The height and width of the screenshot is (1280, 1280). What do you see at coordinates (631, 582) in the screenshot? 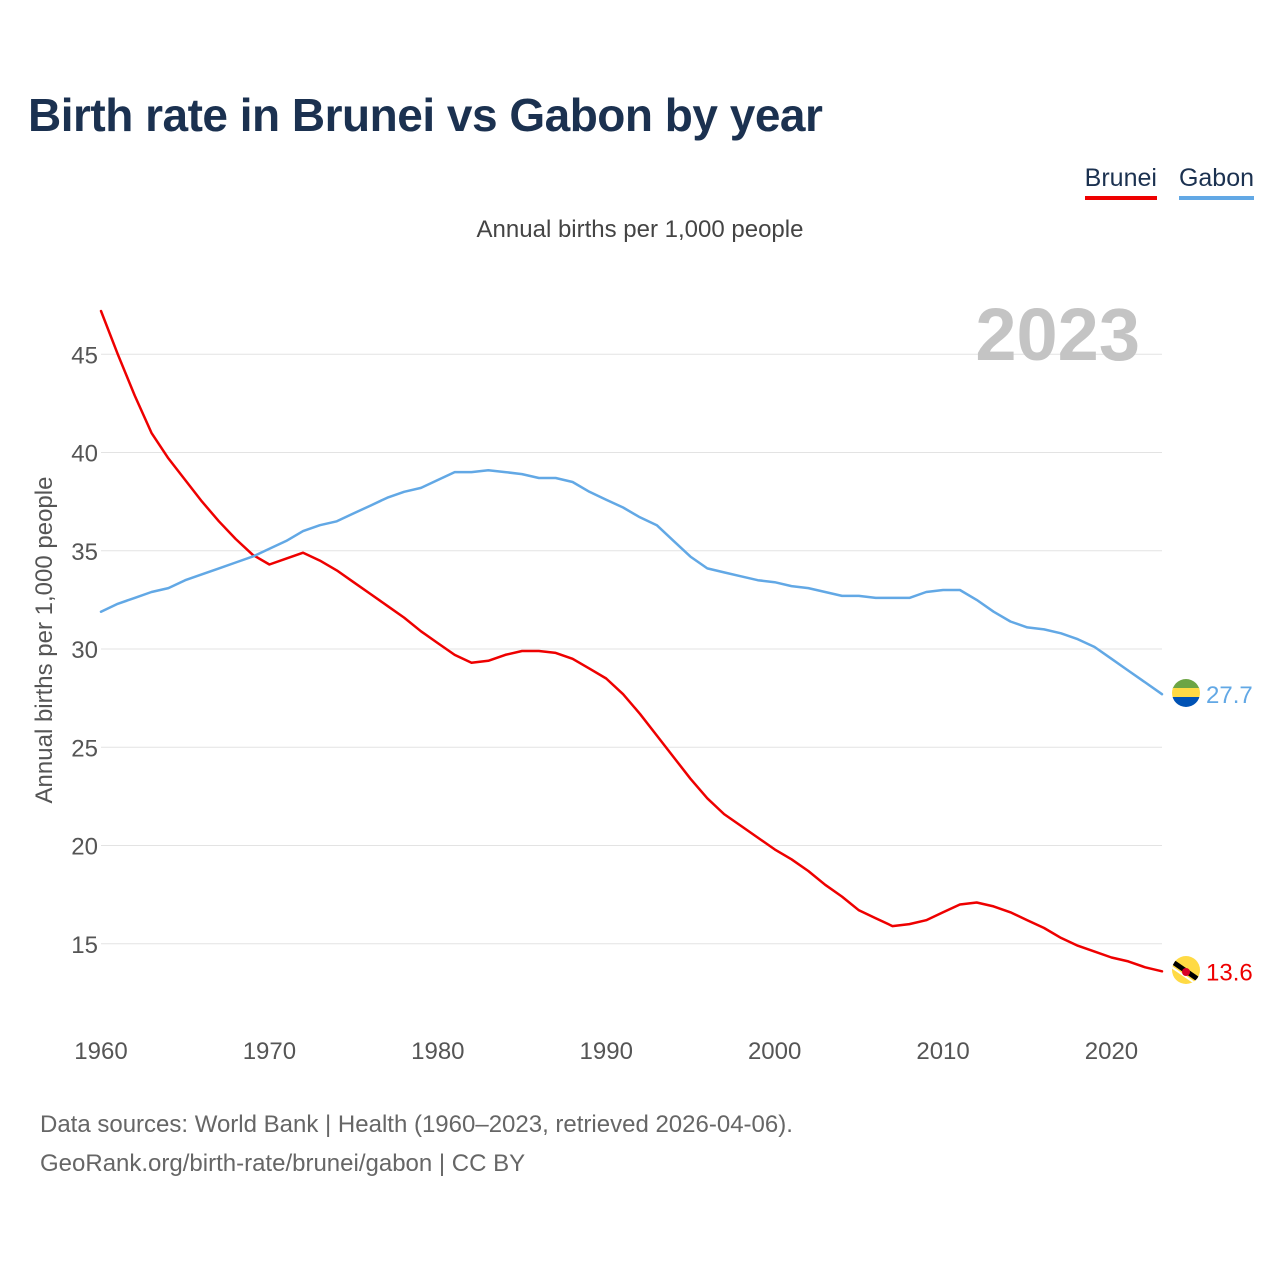
I see `series-line-gabon` at bounding box center [631, 582].